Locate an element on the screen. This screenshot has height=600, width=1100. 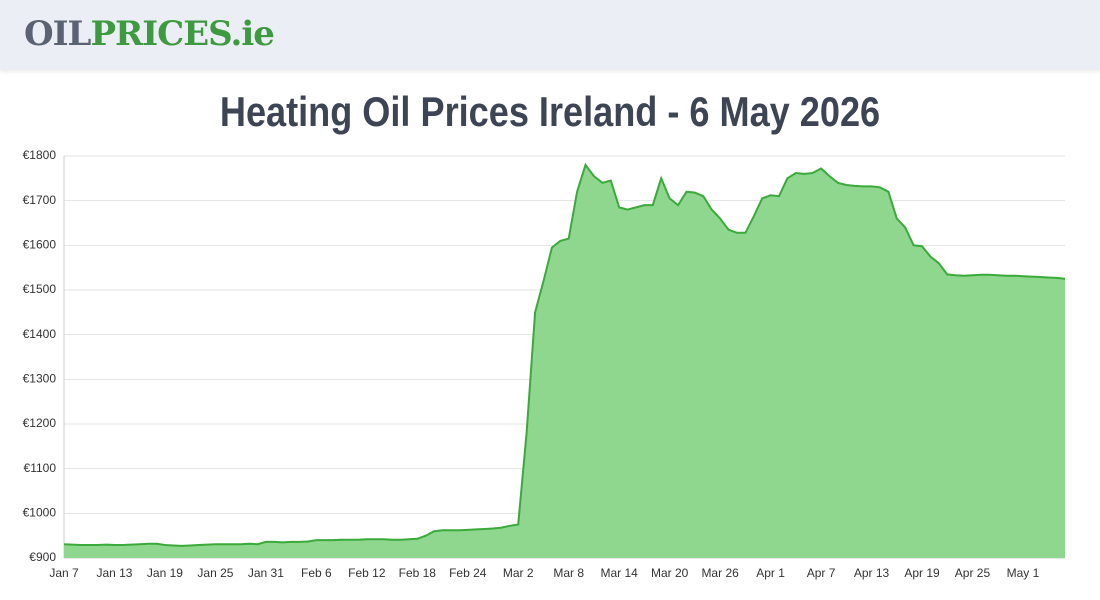
x-tick-label: Feb 12 is located at coordinates (367, 573).